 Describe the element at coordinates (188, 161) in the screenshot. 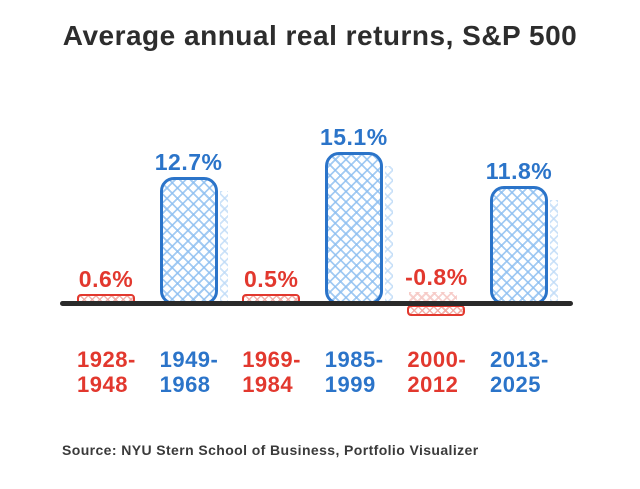

I see `value-label: 12.7%` at that location.